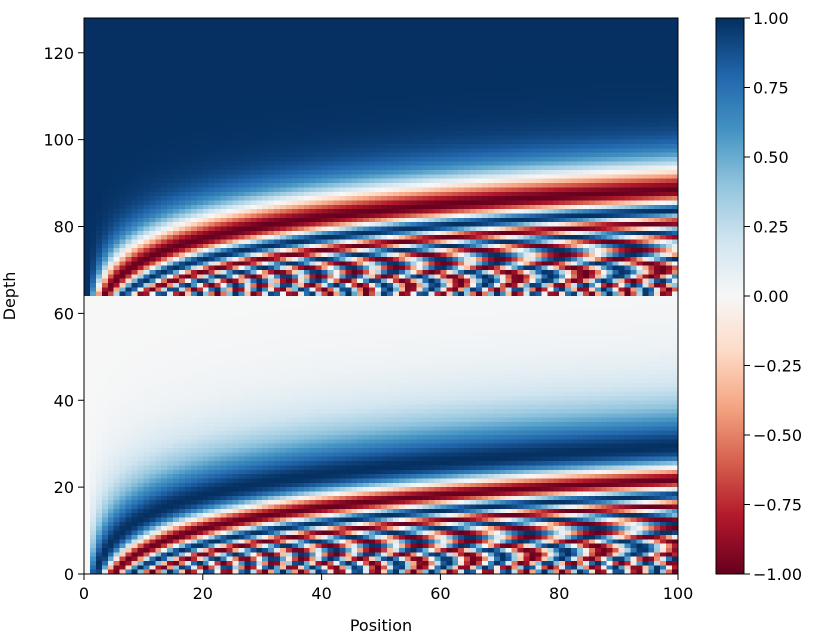  What do you see at coordinates (440, 593) in the screenshot?
I see `x-tick-label: 60` at bounding box center [440, 593].